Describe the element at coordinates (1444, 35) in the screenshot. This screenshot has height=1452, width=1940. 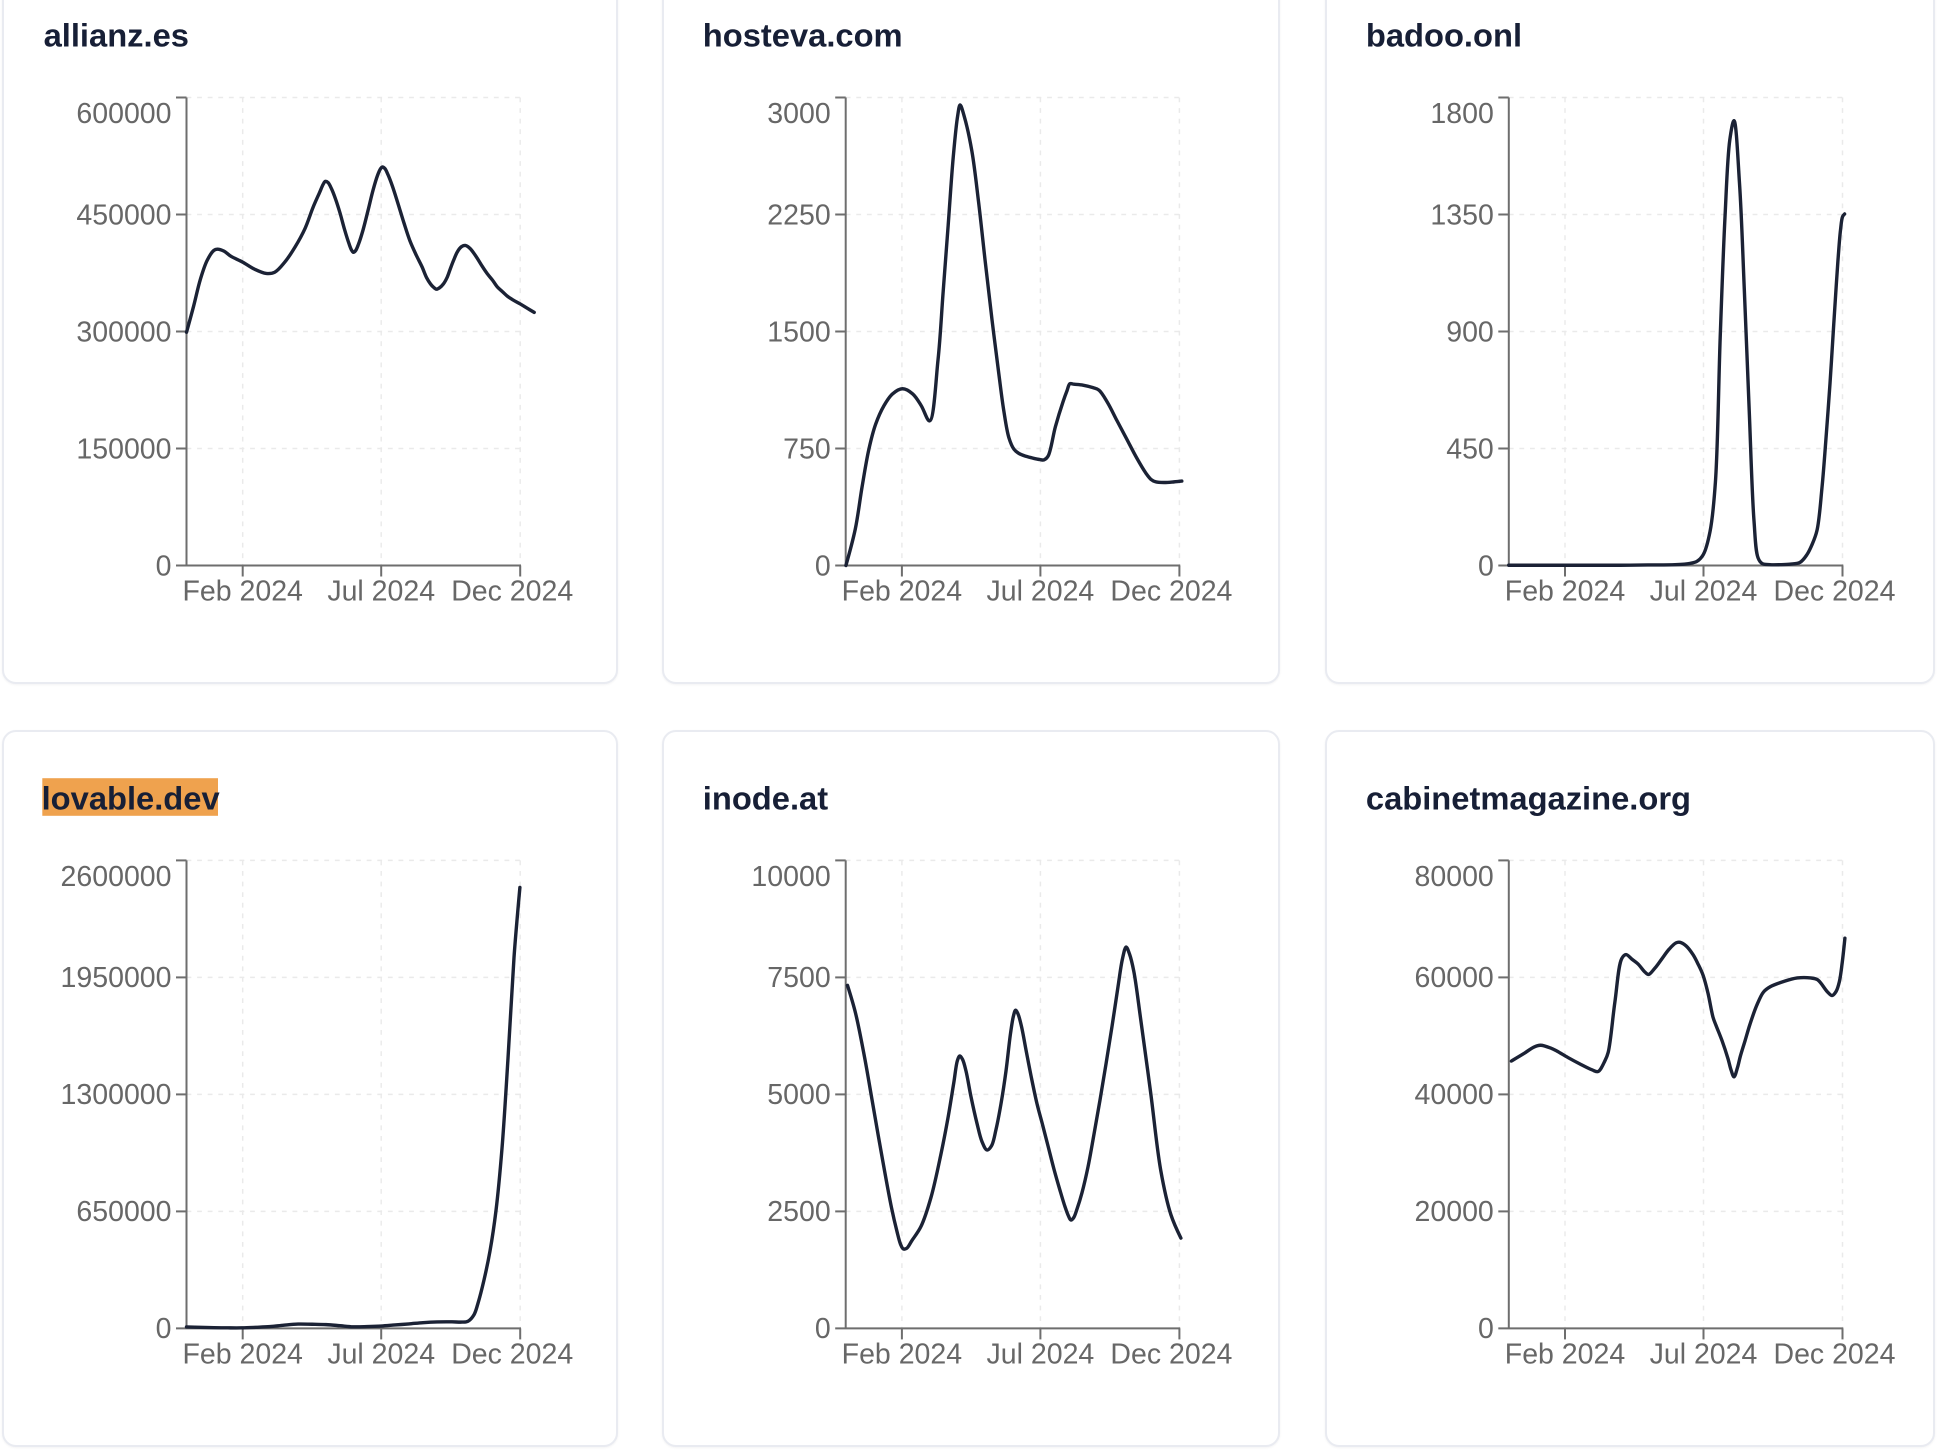
I see `svg-text: badoo.onl` at that location.